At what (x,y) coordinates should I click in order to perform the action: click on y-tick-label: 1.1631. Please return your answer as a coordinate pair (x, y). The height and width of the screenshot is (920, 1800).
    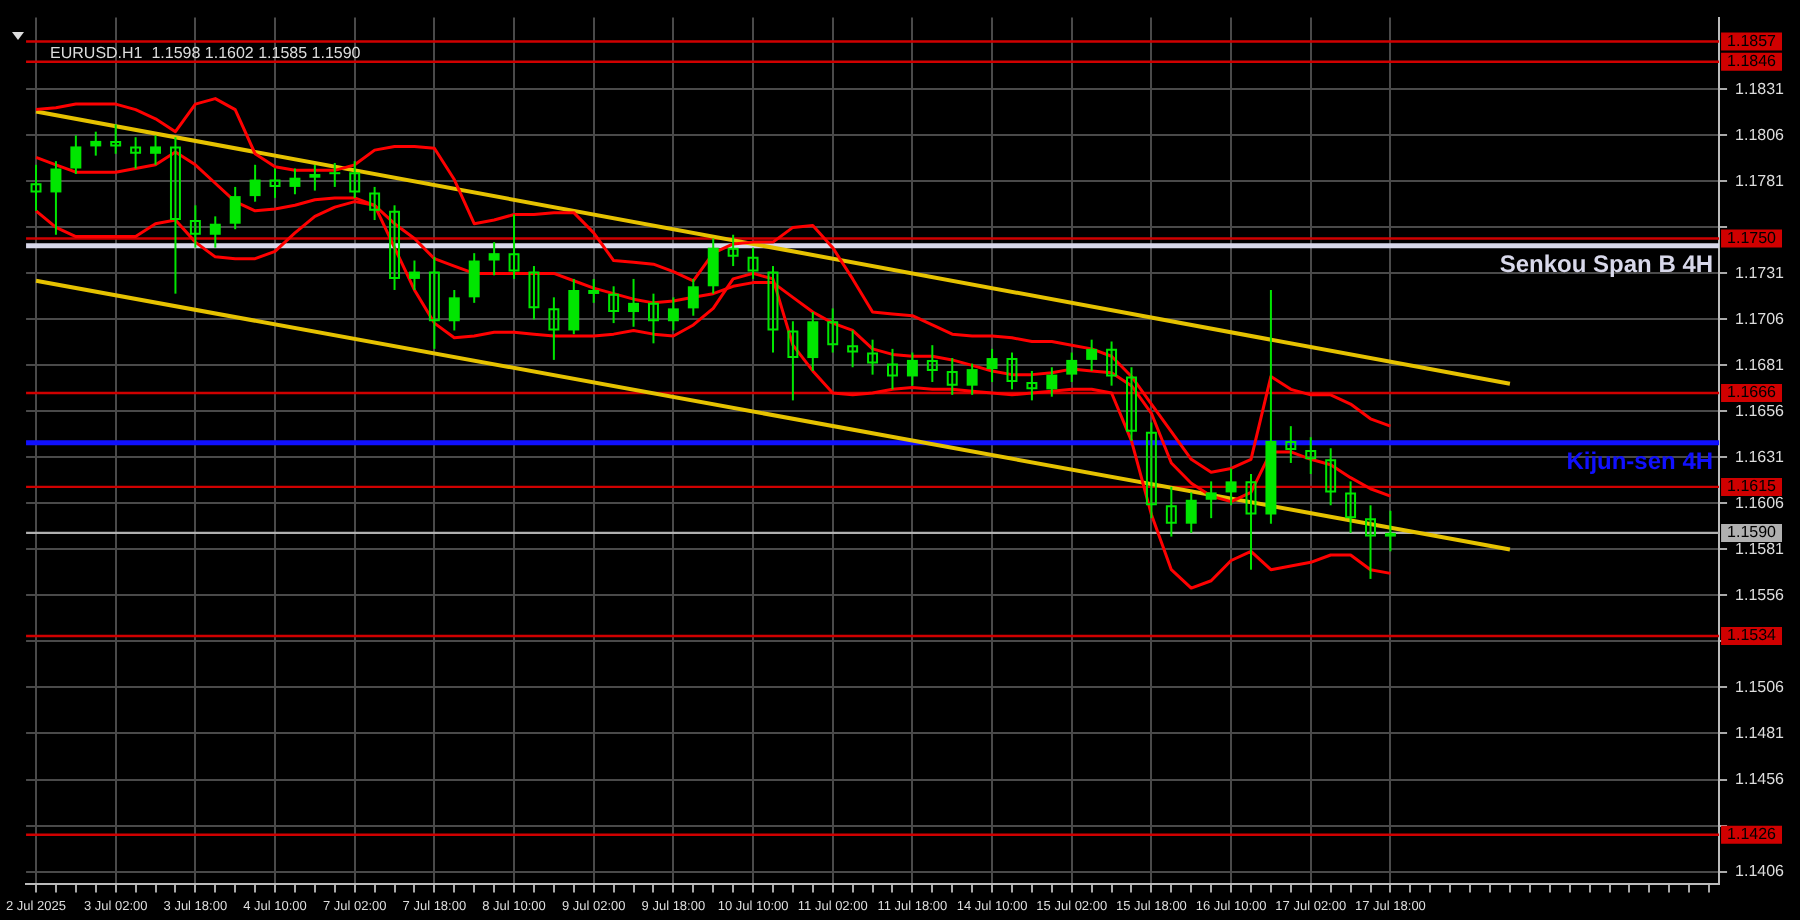
    Looking at the image, I should click on (1760, 456).